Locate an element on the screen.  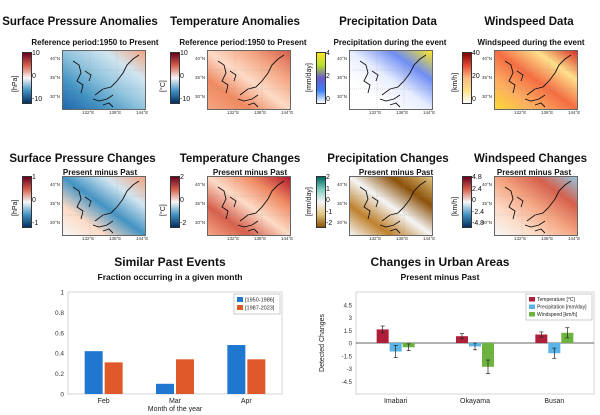
y-tick-label: 0.2 is located at coordinates (59, 374).